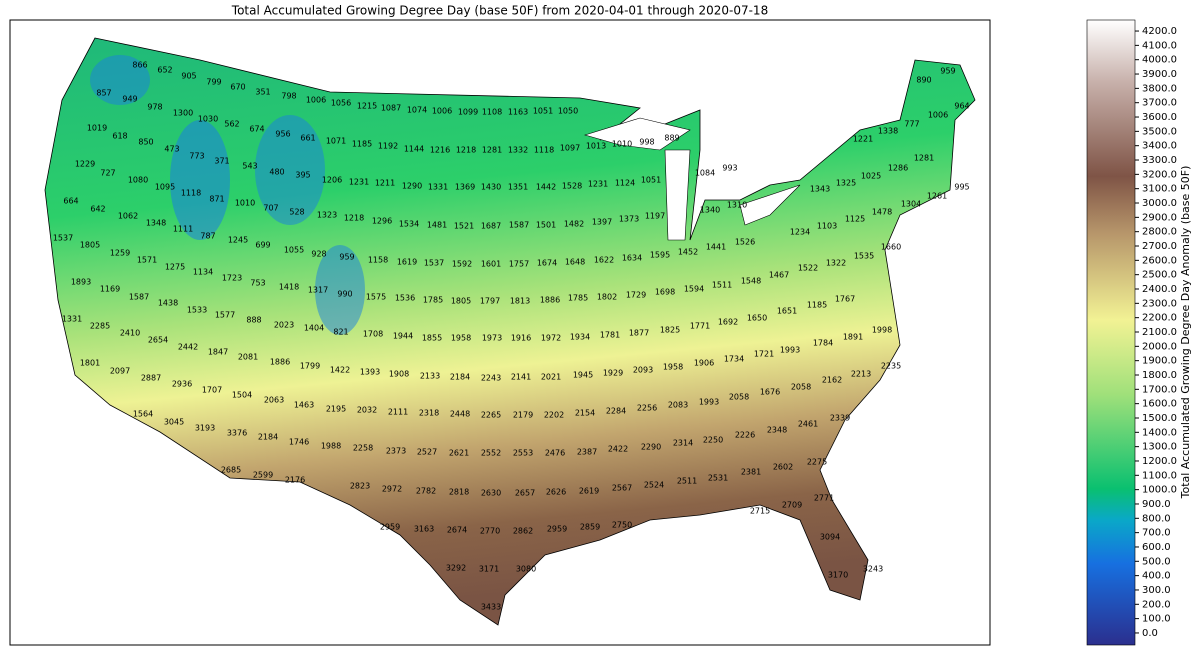 This screenshot has height=656, width=1200. Describe the element at coordinates (607, 297) in the screenshot. I see `station-value: 1802` at that location.